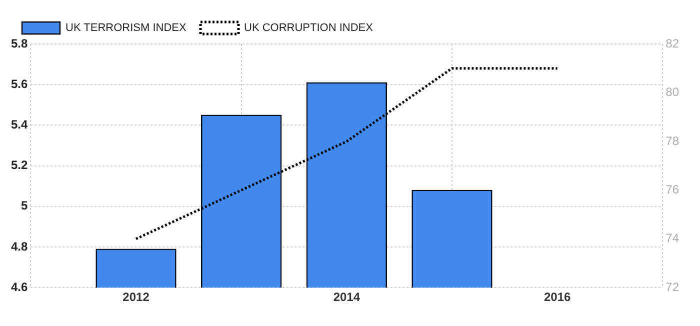 The image size is (700, 326). What do you see at coordinates (557, 297) in the screenshot?
I see `x-tick-label: 2016` at bounding box center [557, 297].